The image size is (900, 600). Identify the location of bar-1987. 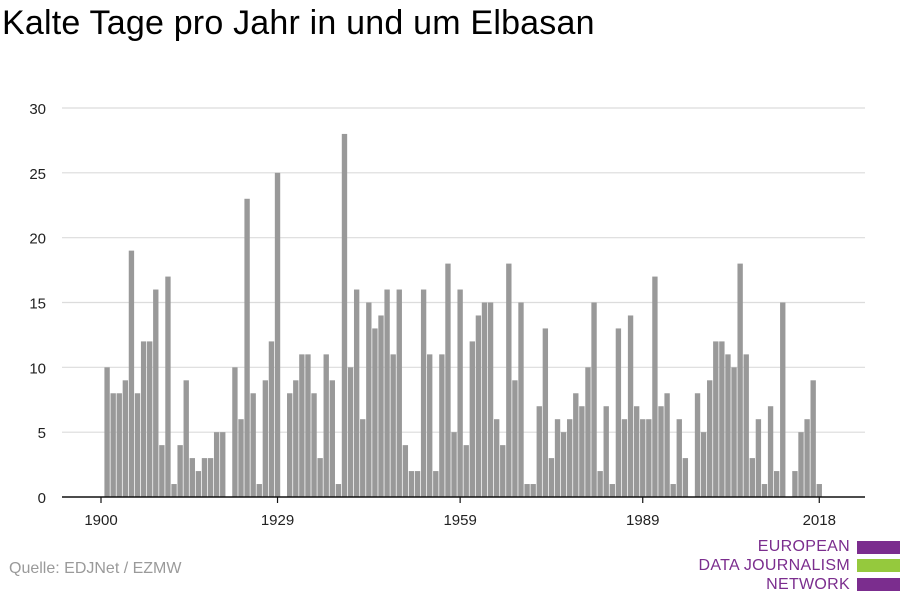
(630, 406).